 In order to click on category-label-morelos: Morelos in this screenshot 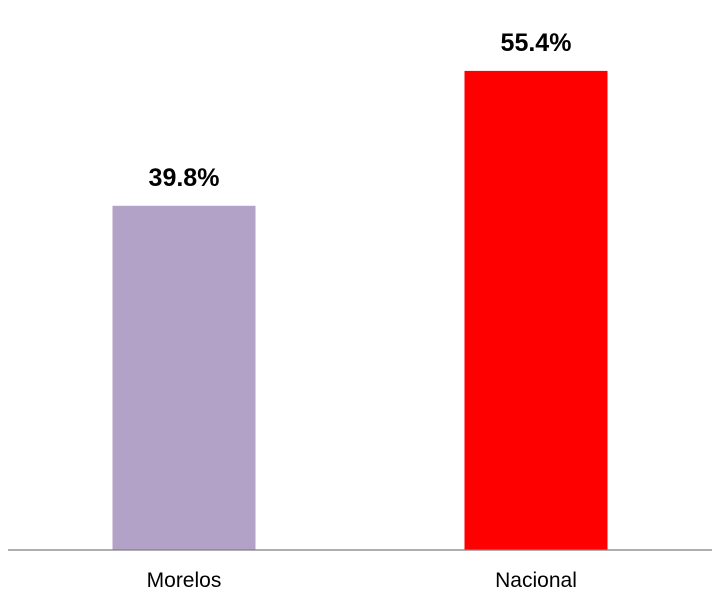, I will do `click(184, 580)`.